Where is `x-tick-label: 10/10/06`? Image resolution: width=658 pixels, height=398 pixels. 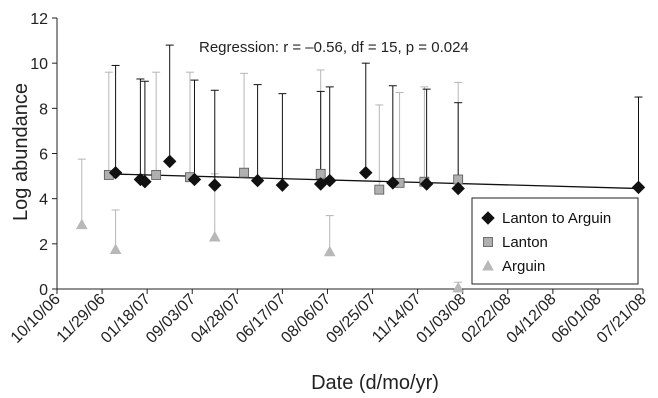
x-tick-label: 10/10/06 is located at coordinates (36, 319).